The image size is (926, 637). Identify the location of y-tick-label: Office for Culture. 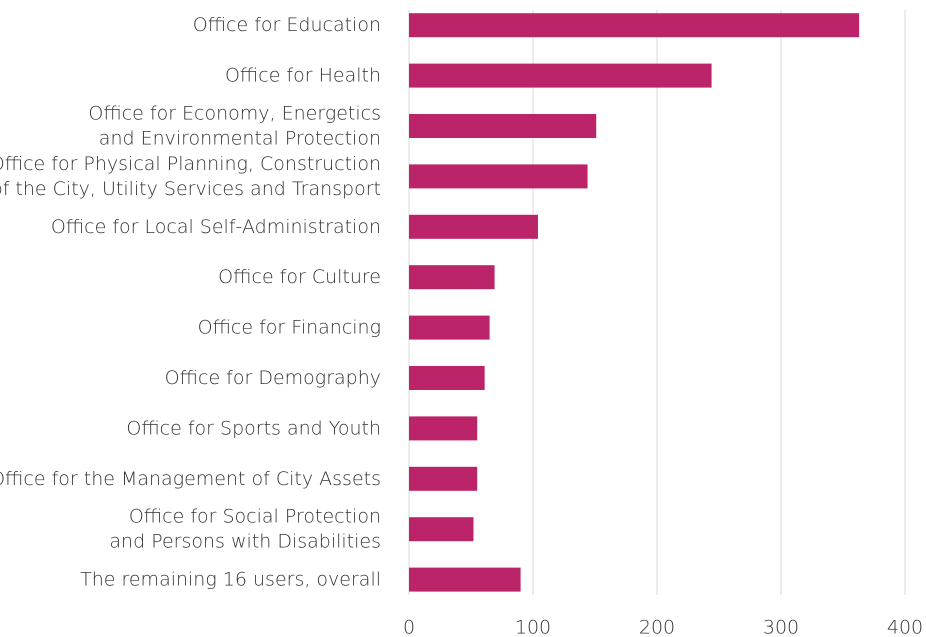
(299, 277).